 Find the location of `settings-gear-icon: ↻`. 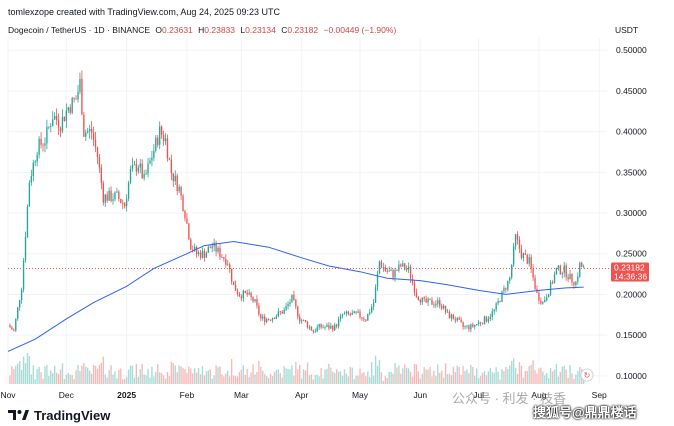

settings-gear-icon: ↻ is located at coordinates (587, 375).